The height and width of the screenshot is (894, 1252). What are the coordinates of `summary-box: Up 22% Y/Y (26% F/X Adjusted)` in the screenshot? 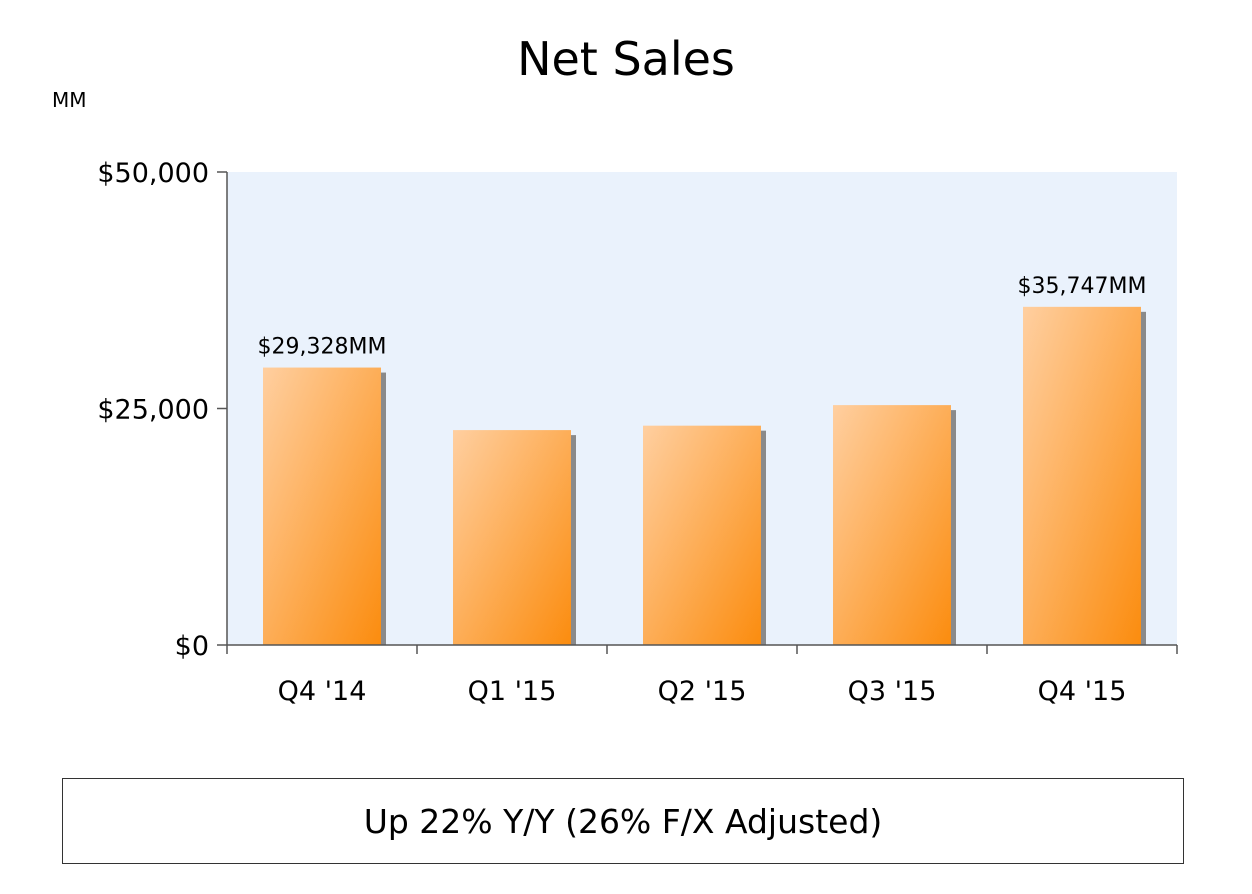 It's located at (623, 821).